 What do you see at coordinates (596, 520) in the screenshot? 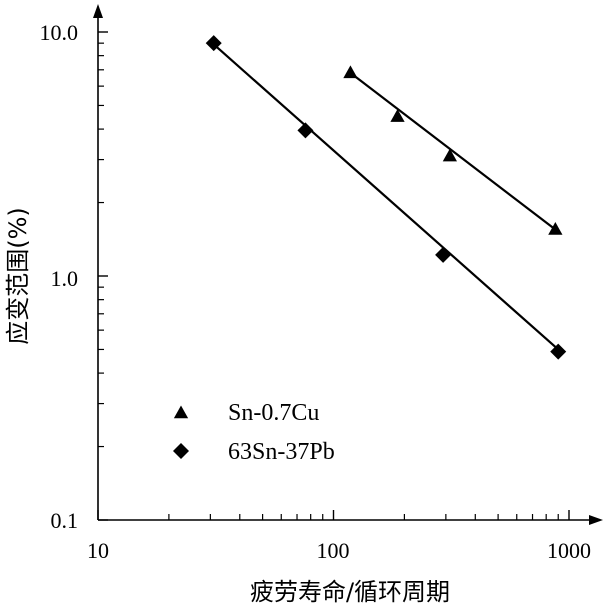
I see `x-axis-arrow` at bounding box center [596, 520].